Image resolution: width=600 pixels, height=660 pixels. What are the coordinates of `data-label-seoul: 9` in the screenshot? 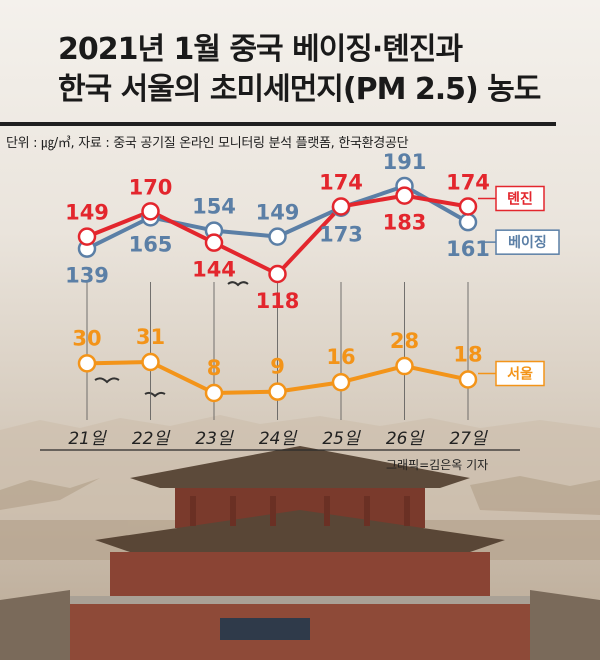 It's located at (277, 367).